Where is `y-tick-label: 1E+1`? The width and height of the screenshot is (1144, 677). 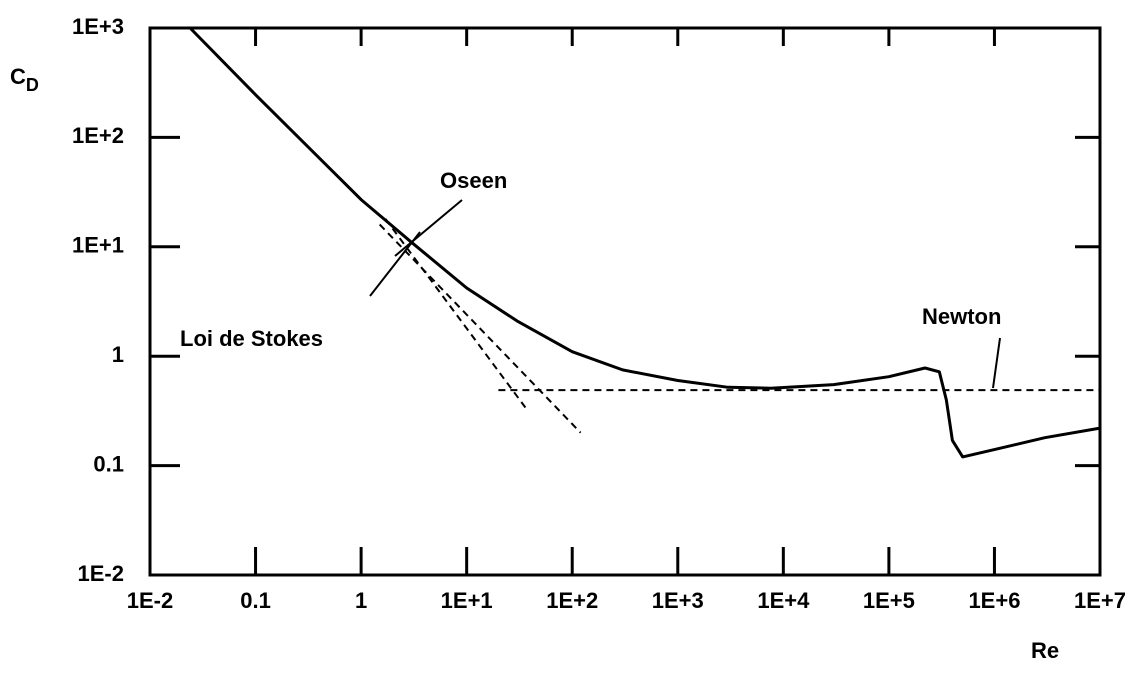
y-tick-label: 1E+1 is located at coordinates (98, 245).